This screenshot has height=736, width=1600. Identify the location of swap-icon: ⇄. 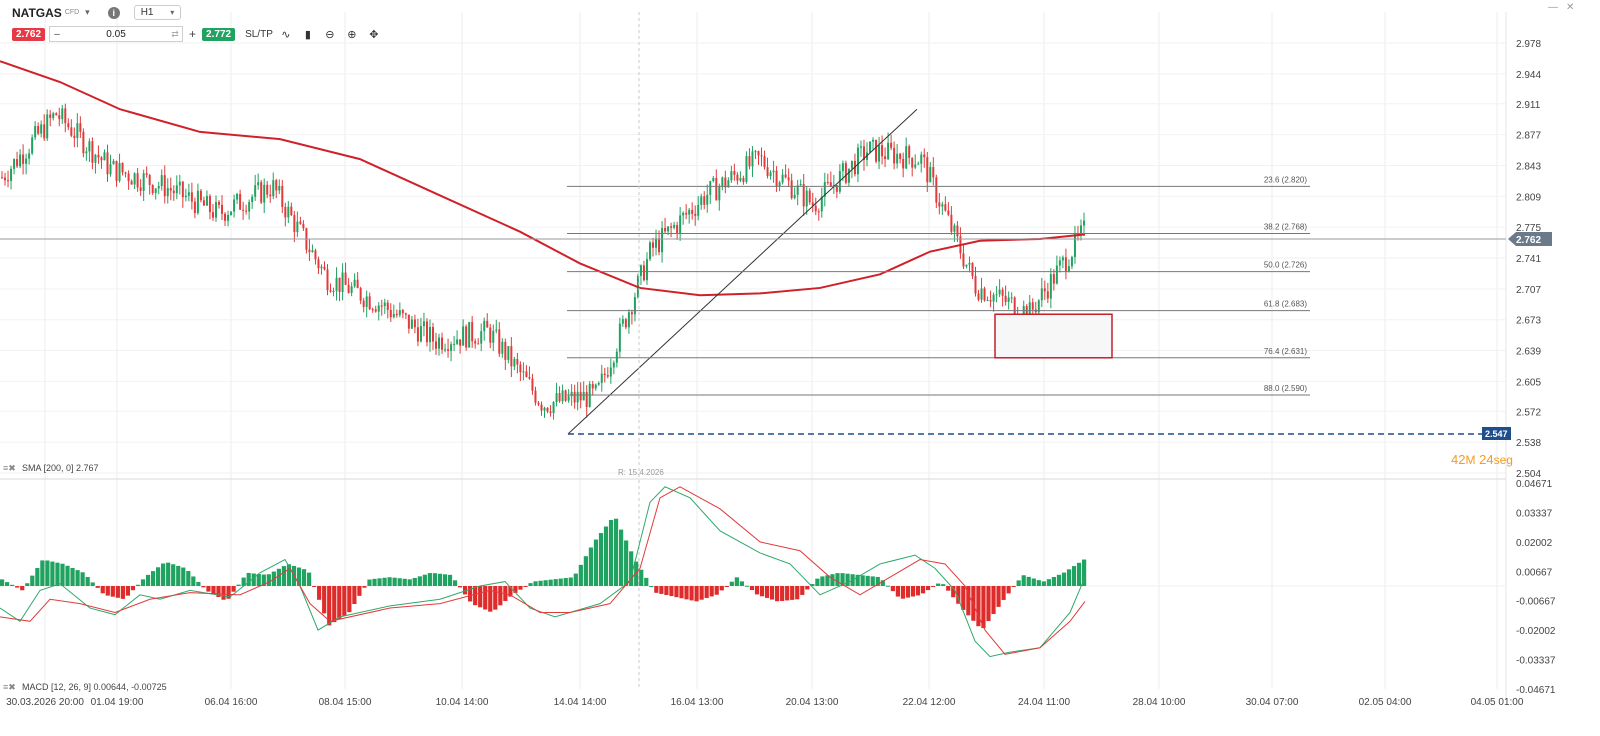
(175, 33).